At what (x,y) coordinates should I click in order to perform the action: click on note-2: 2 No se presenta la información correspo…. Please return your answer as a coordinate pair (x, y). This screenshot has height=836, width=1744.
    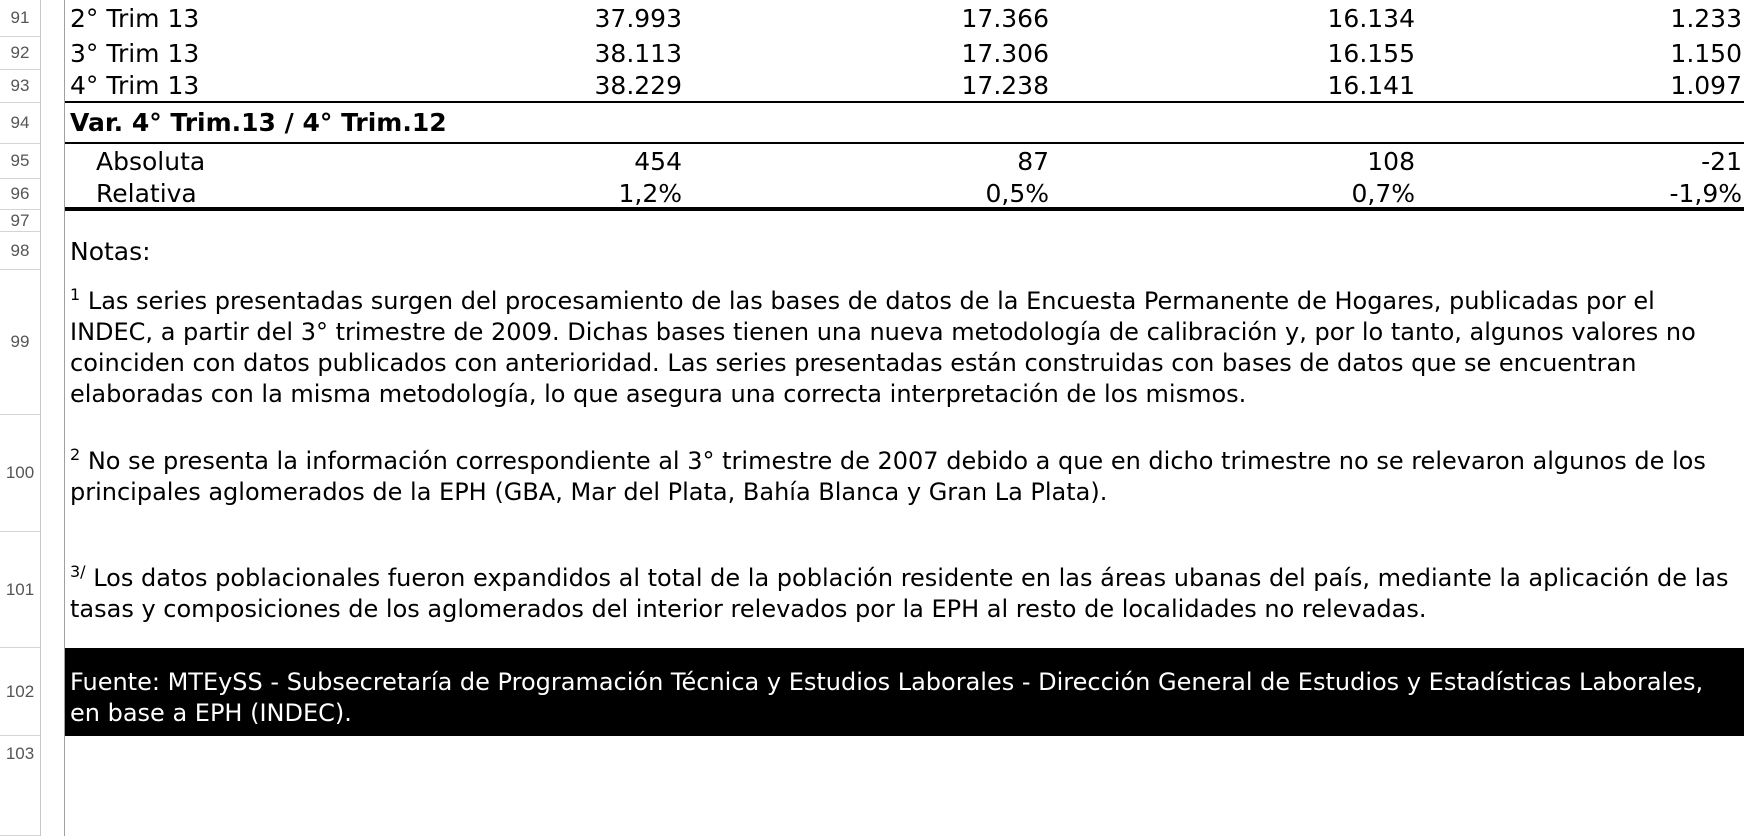
    Looking at the image, I should click on (901, 477).